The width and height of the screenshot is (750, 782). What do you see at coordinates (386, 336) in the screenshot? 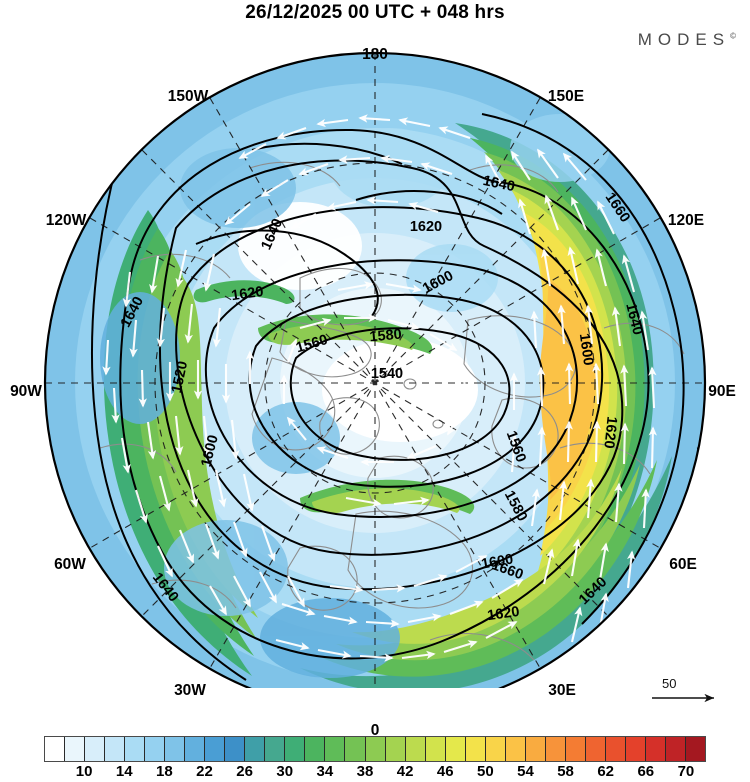
I see `svg-text: 1580` at bounding box center [386, 336].